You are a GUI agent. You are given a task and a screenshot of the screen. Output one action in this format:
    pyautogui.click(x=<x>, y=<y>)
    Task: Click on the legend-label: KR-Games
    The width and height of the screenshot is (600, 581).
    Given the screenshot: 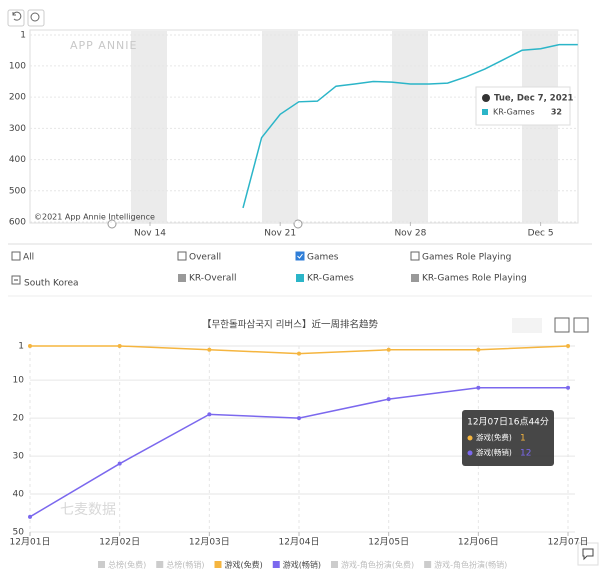 What is the action you would take?
    pyautogui.click(x=330, y=279)
    